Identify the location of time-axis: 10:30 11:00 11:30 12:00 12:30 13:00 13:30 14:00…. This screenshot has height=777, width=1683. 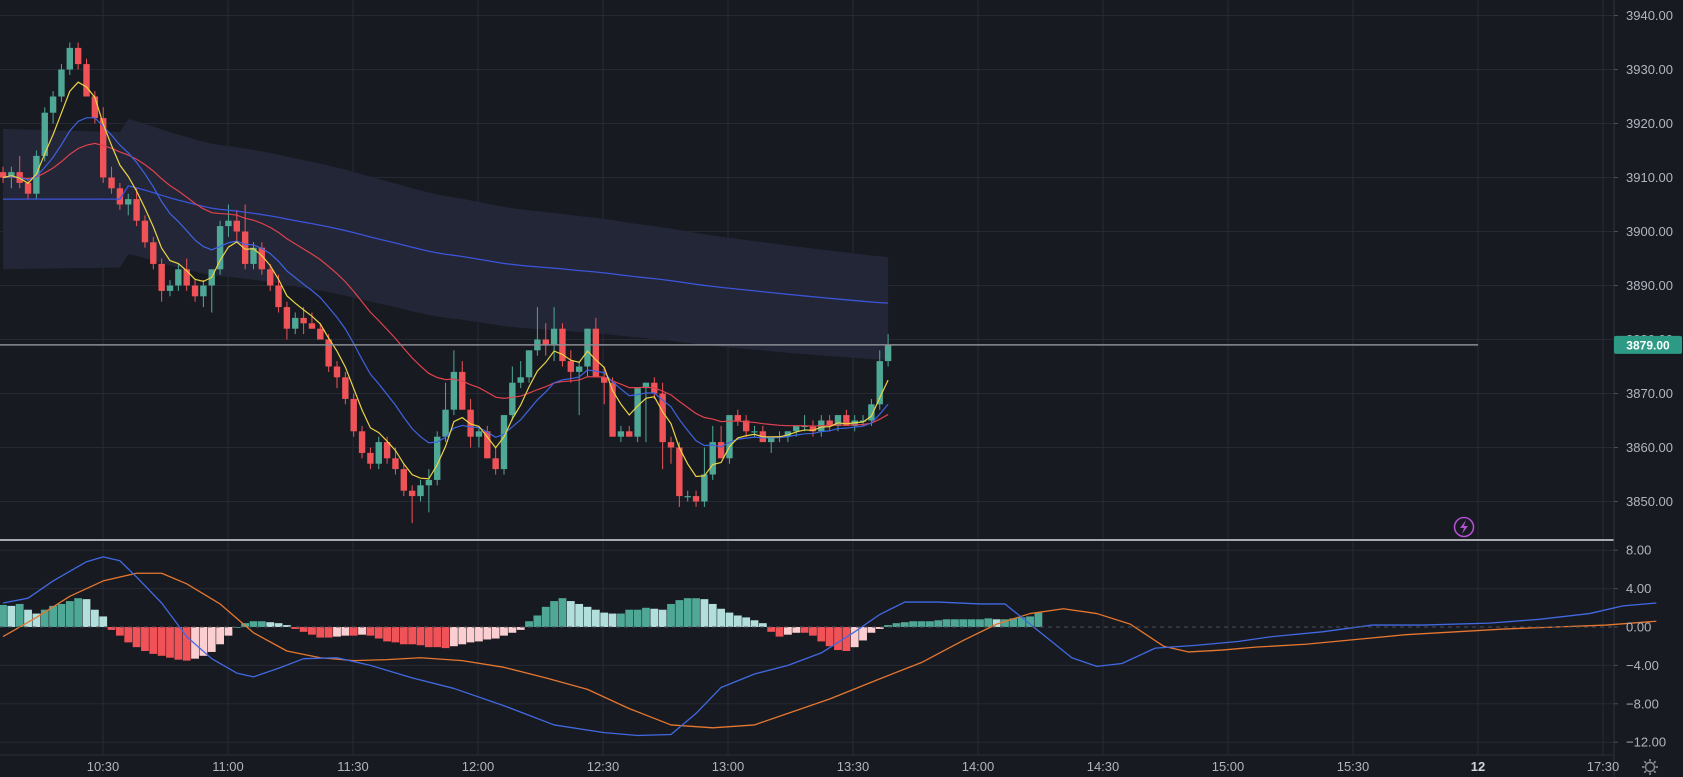
(809, 764).